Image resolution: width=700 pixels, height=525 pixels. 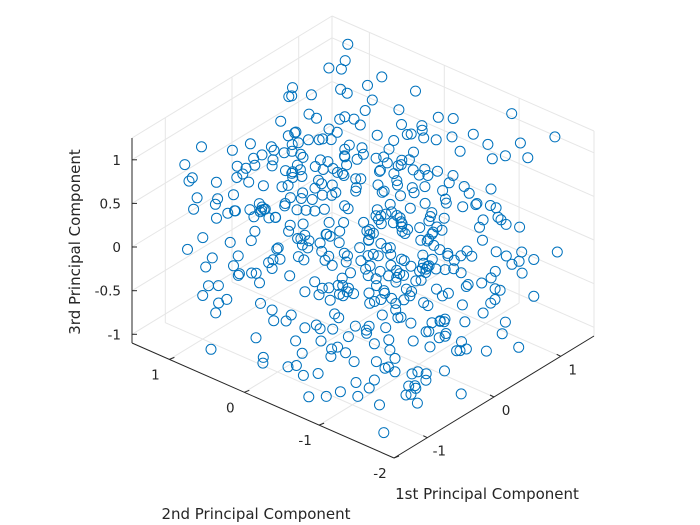 What do you see at coordinates (172, 358) in the screenshot?
I see `y-tick` at bounding box center [172, 358].